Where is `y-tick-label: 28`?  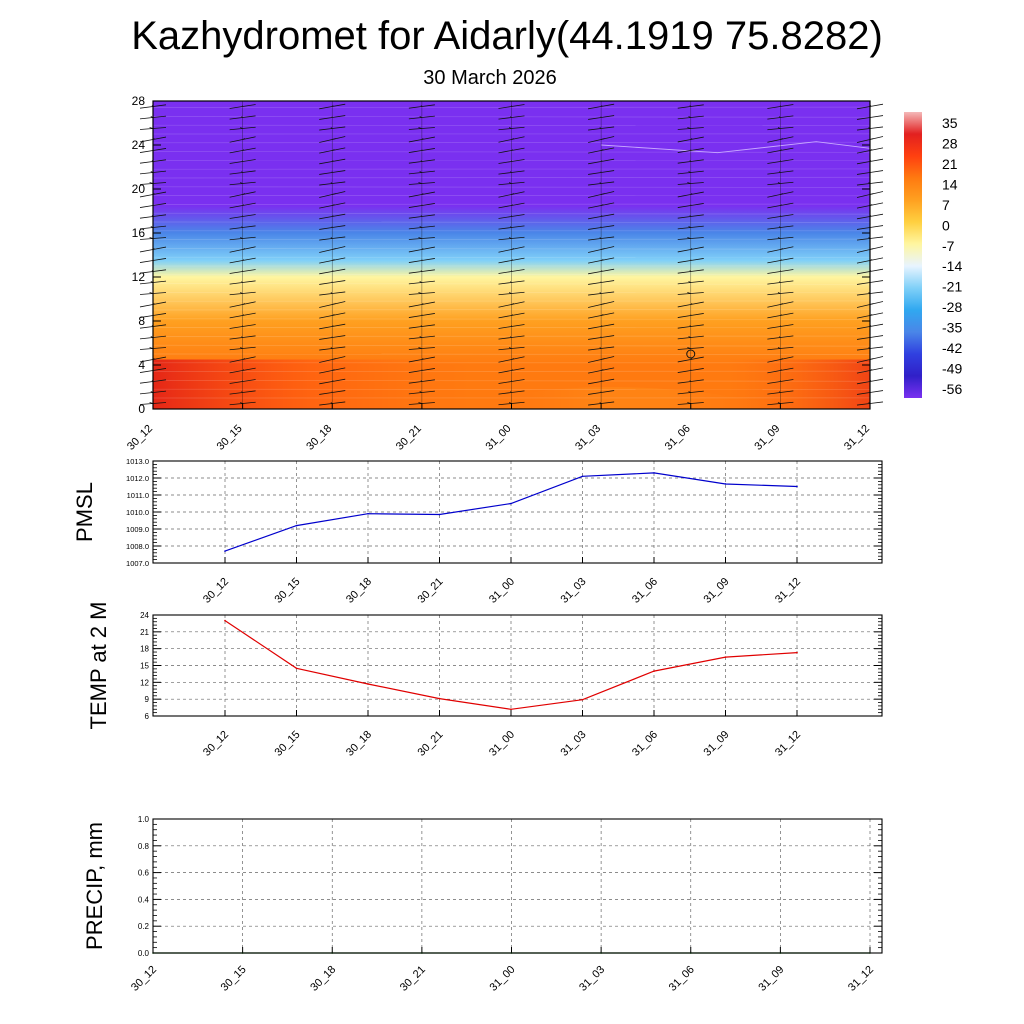 y-tick-label: 28 is located at coordinates (139, 101).